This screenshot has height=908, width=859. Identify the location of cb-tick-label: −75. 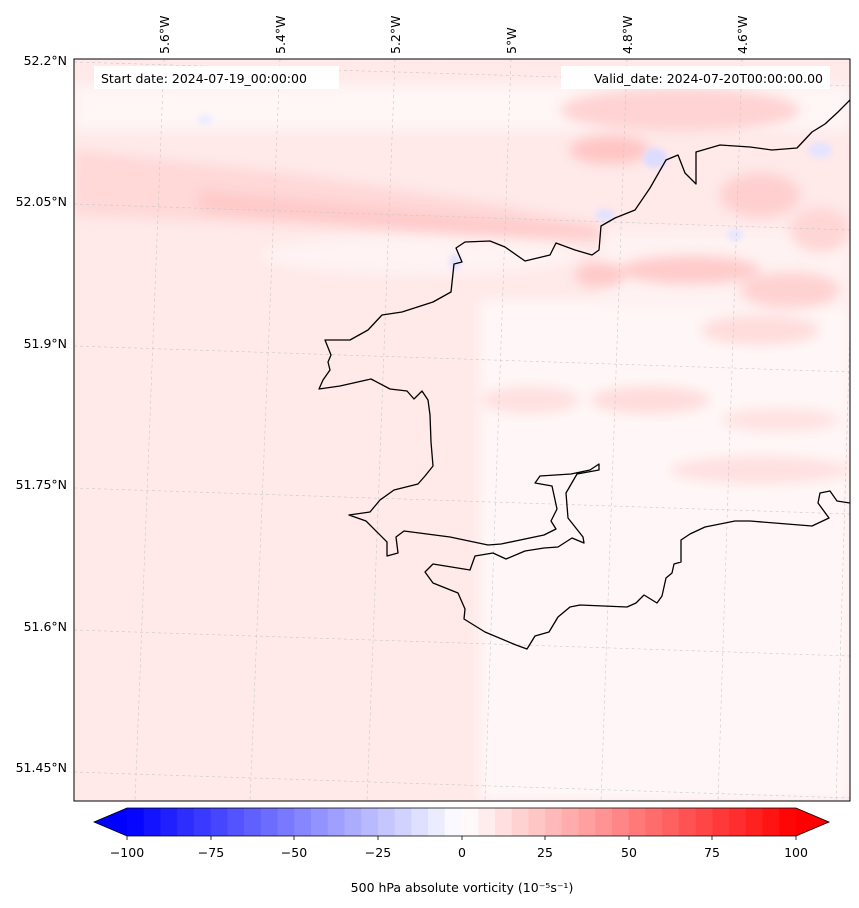
(211, 852).